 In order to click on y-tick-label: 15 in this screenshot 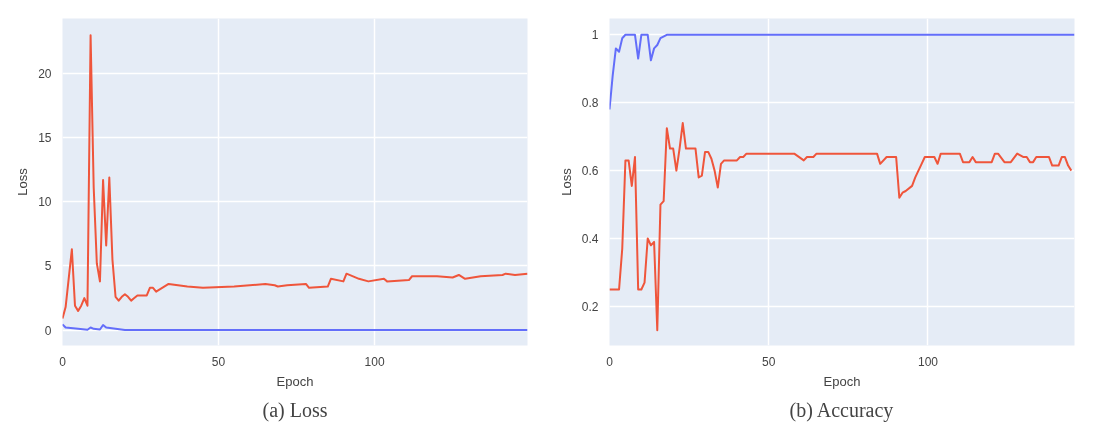, I will do `click(45, 138)`.